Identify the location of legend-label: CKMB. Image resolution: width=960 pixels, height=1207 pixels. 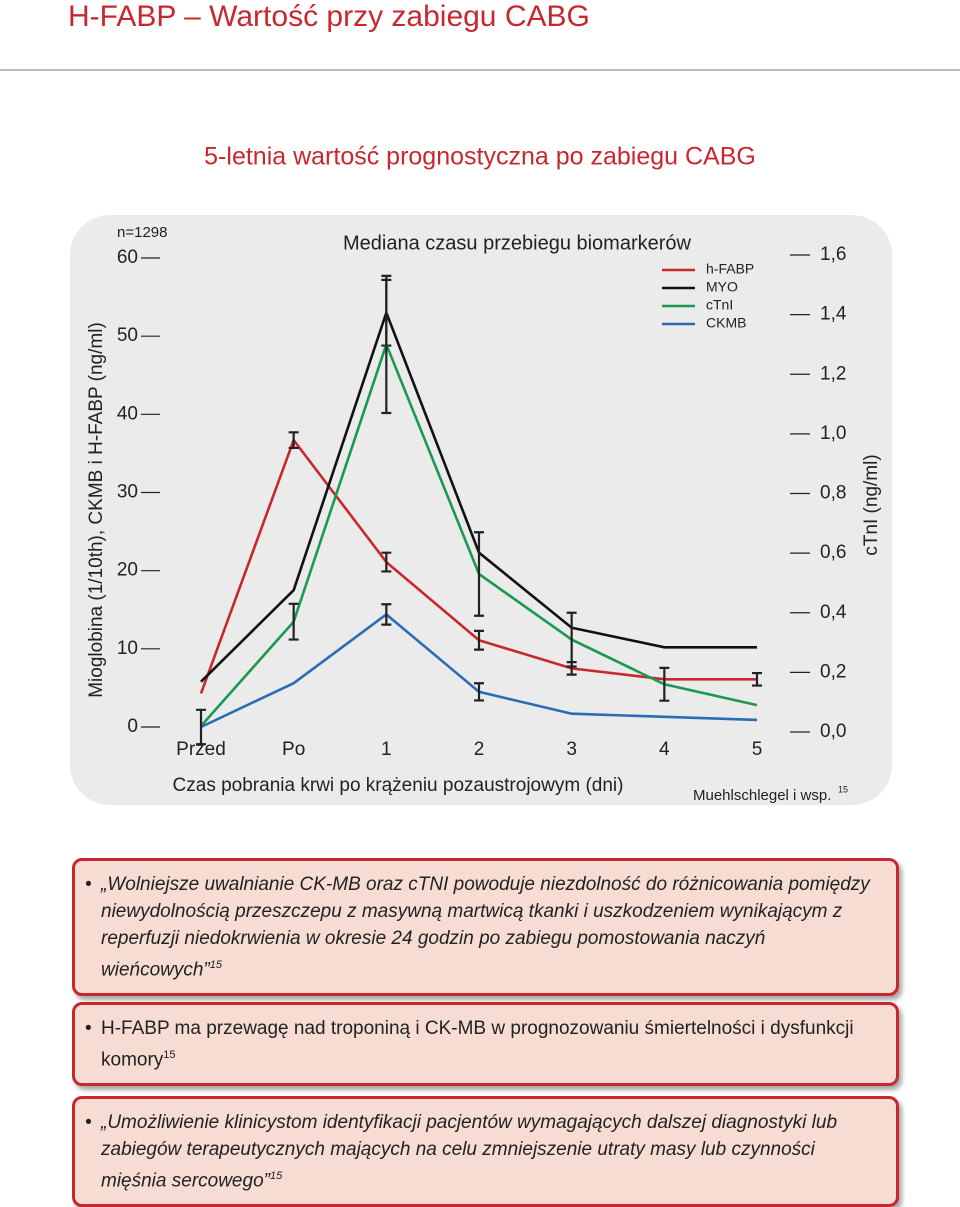
(726, 323).